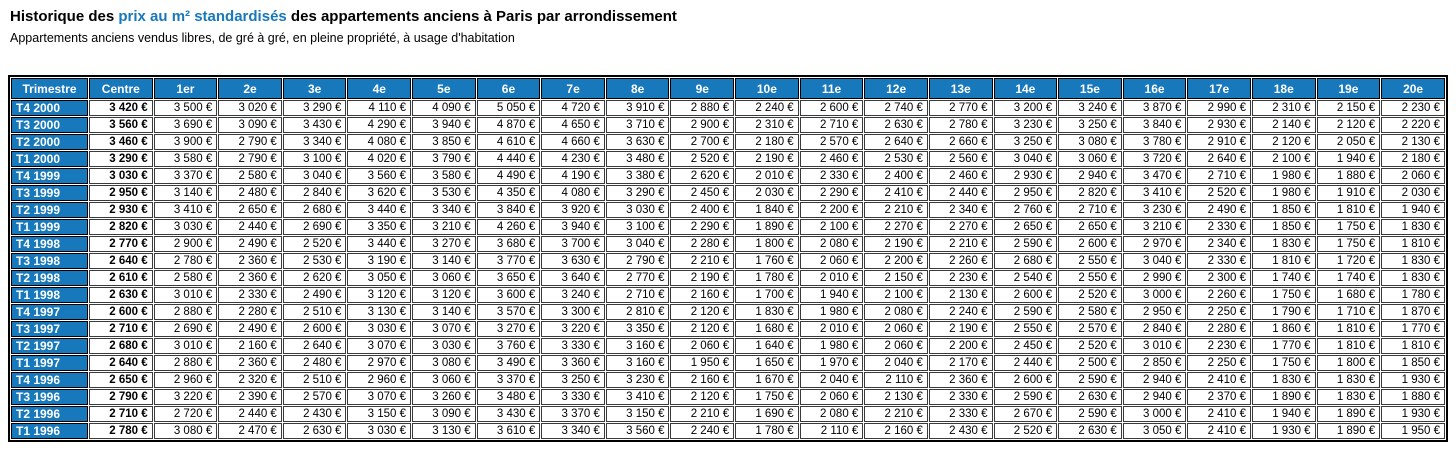 The height and width of the screenshot is (457, 1456). Describe the element at coordinates (185, 295) in the screenshot. I see `cell-value: 3 010 €` at that location.